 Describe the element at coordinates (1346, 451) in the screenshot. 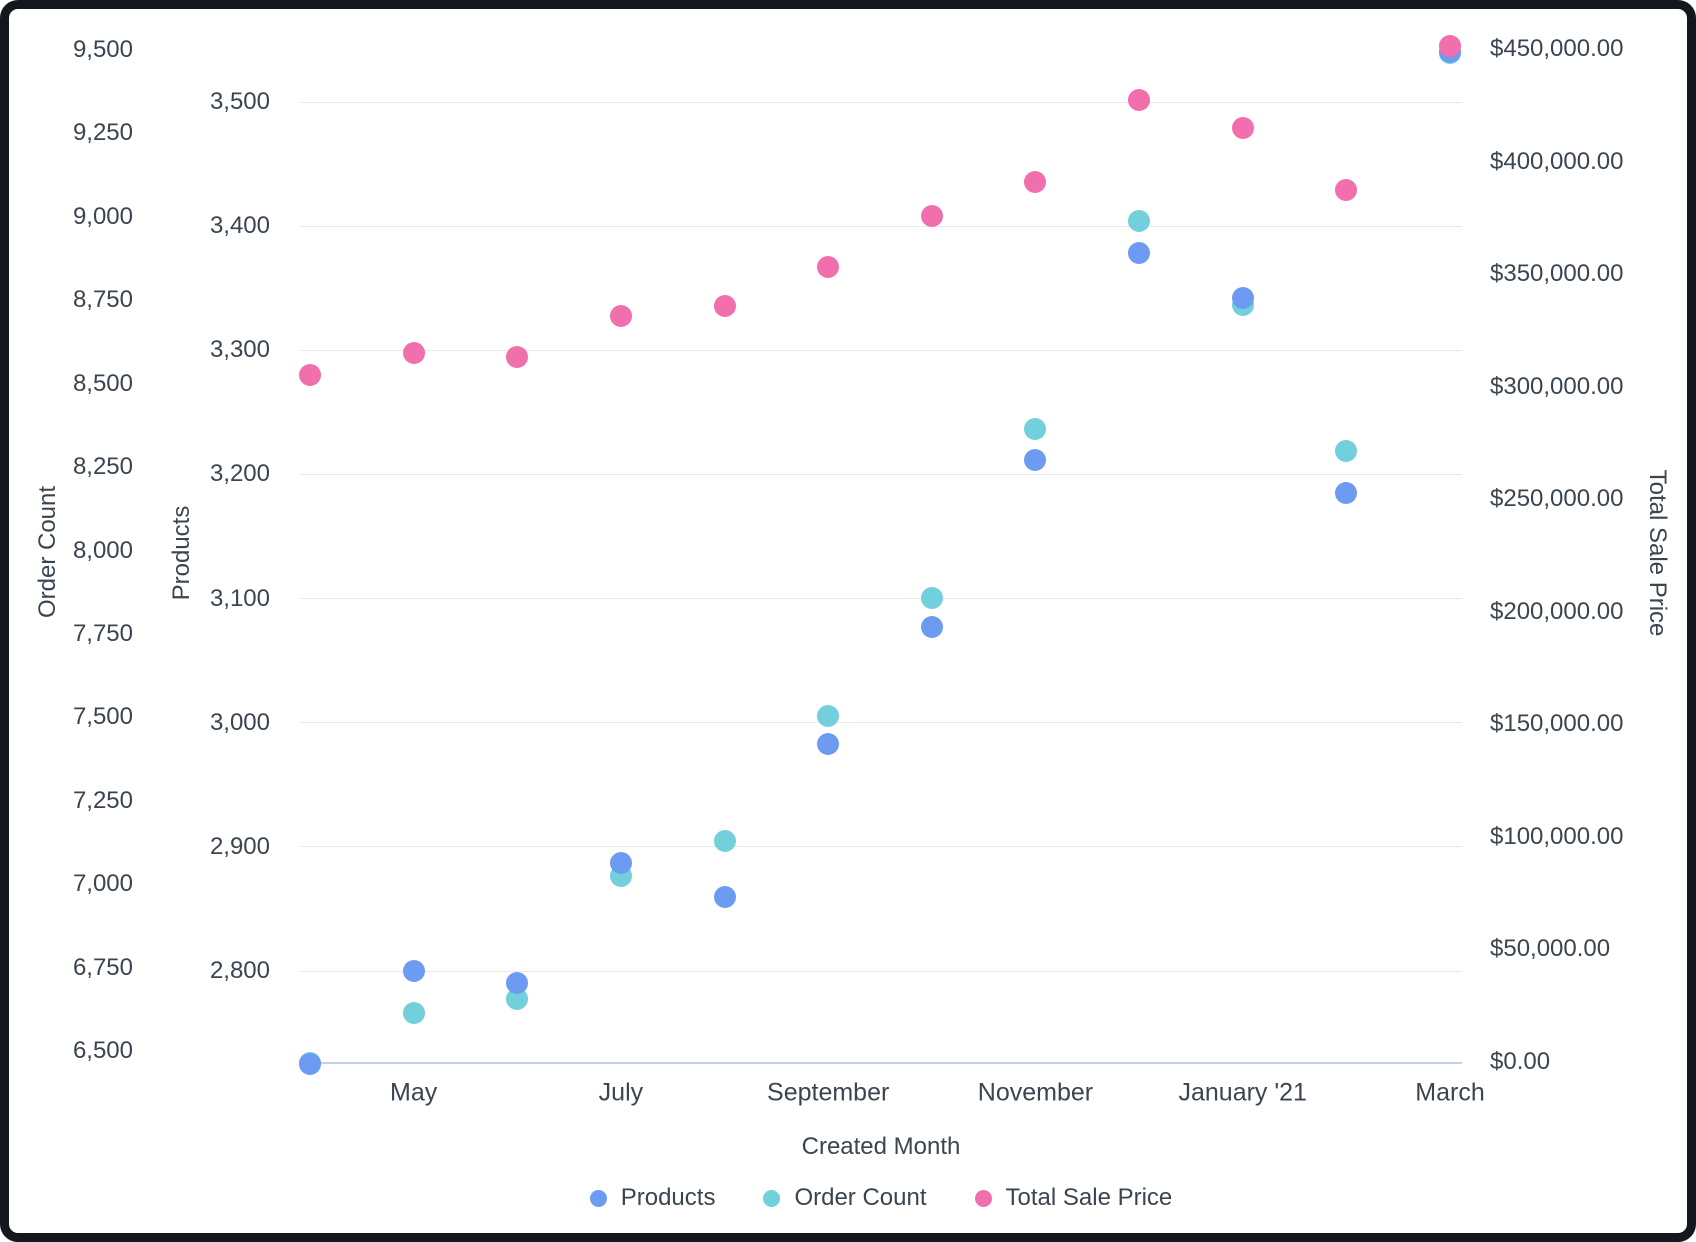

I see `data-point-order-count-february` at that location.